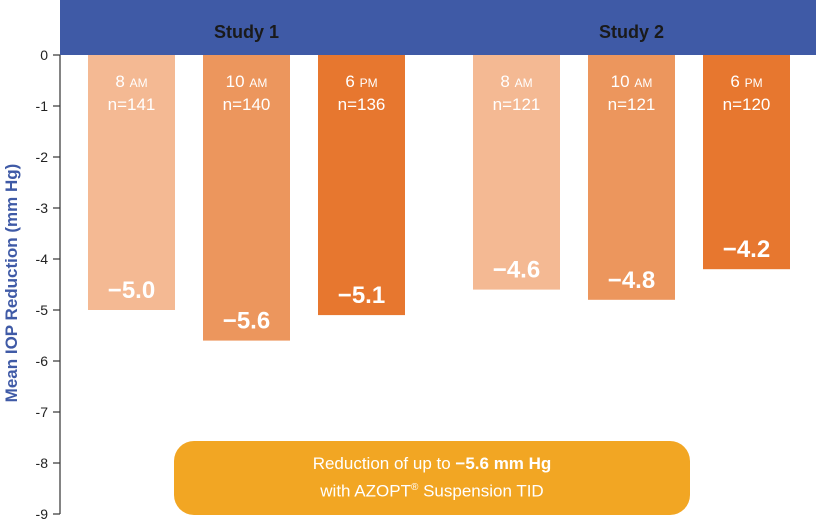  I want to click on callout-highlight-value: −5.6 mm Hg, so click(503, 464).